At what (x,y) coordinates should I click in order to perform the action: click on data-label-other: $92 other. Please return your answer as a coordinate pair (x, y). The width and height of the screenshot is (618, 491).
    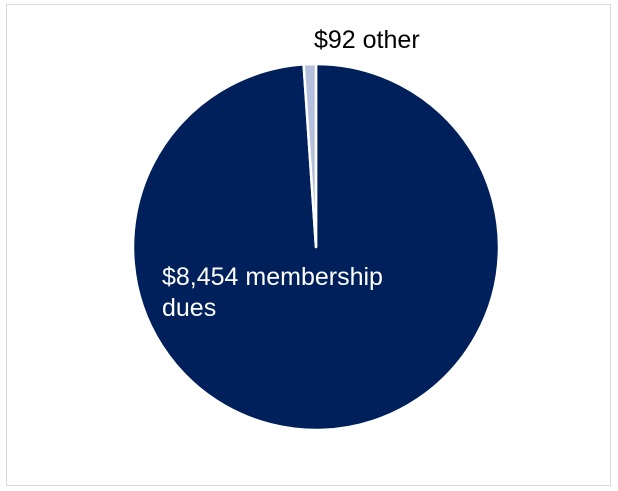
    Looking at the image, I should click on (367, 40).